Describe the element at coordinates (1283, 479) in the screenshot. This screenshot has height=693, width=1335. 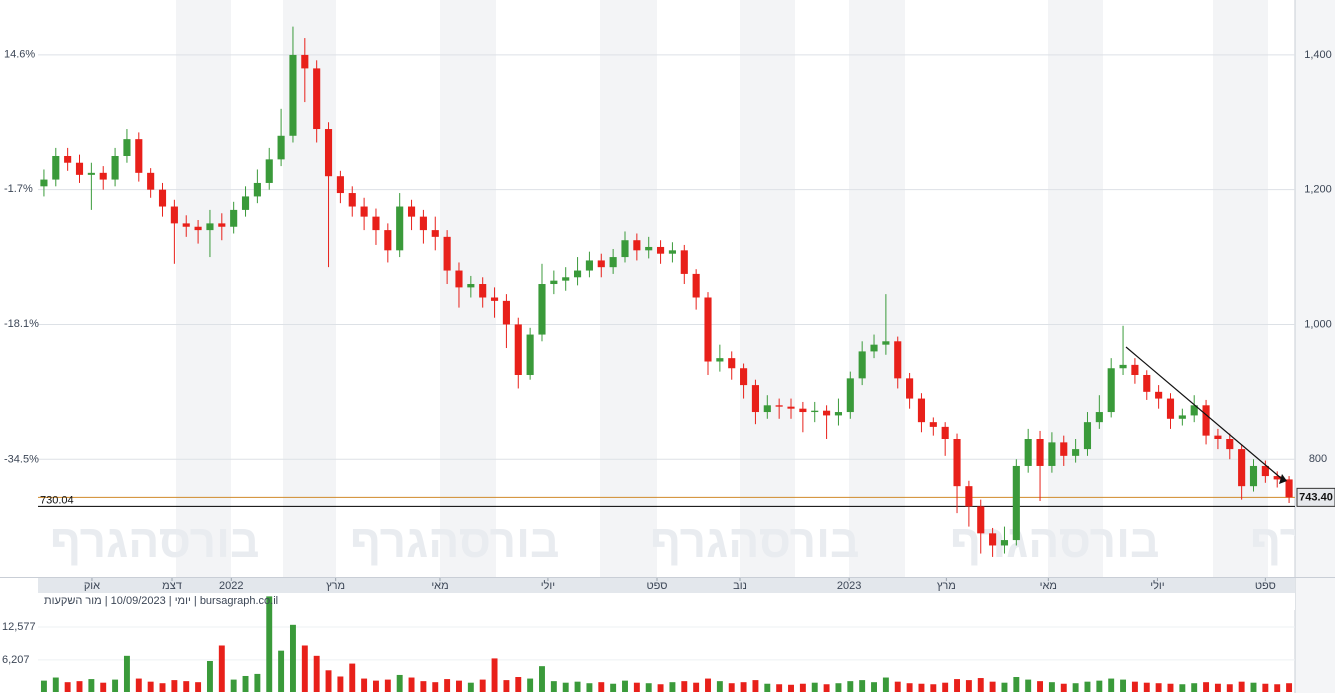
I see `trend-arrow` at that location.